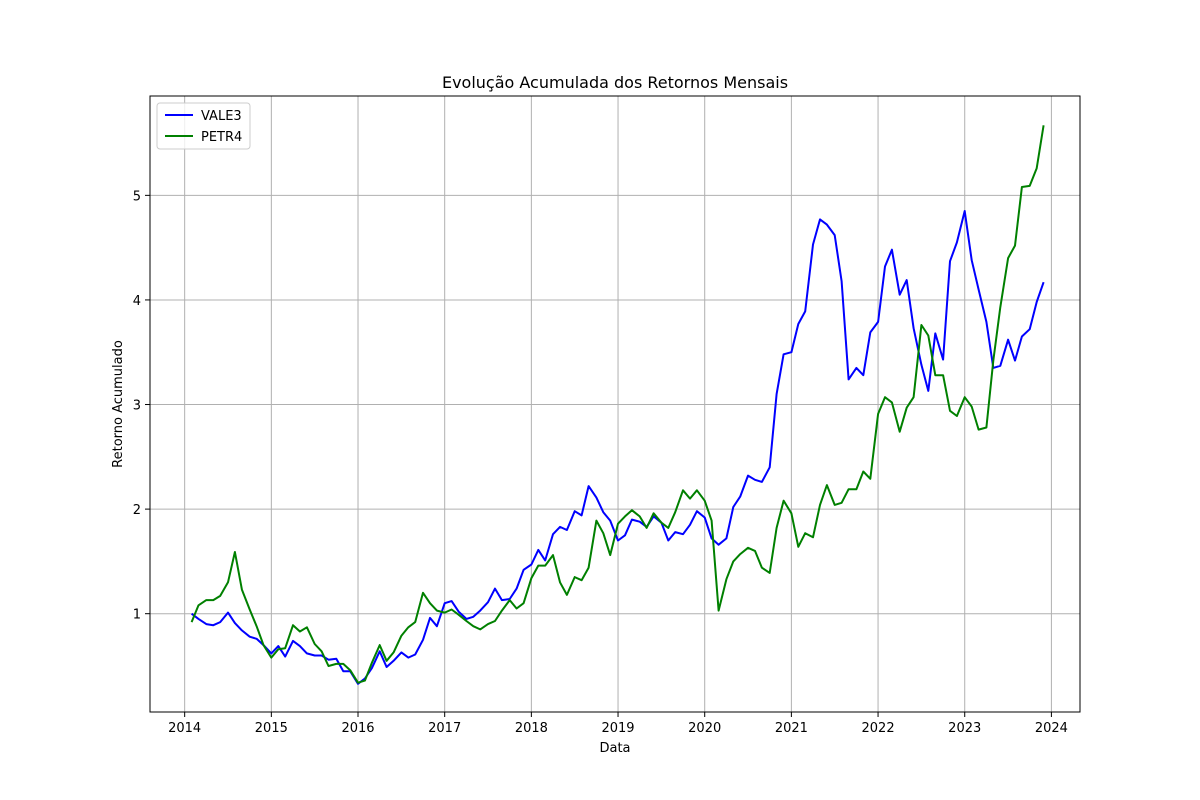 The height and width of the screenshot is (800, 1200). What do you see at coordinates (704, 728) in the screenshot?
I see `x-tick-label: 2020` at bounding box center [704, 728].